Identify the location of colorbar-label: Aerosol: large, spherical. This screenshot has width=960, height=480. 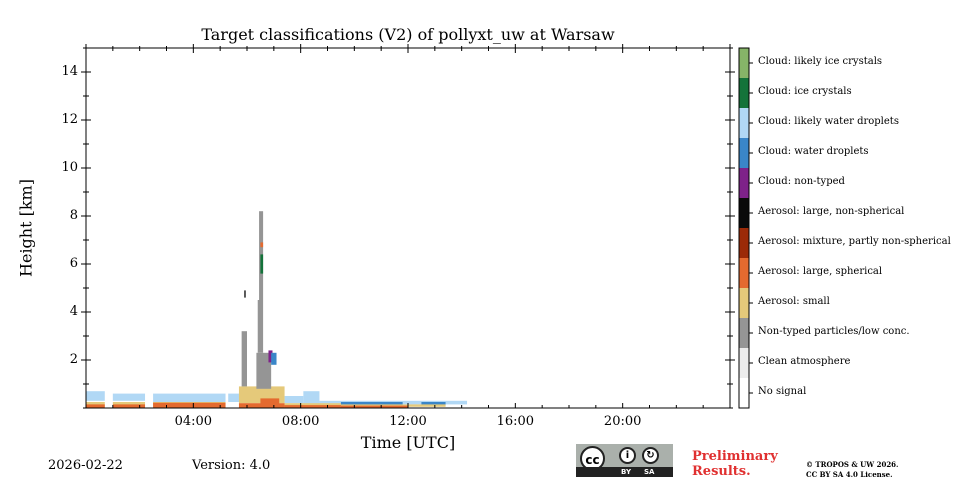
(820, 271).